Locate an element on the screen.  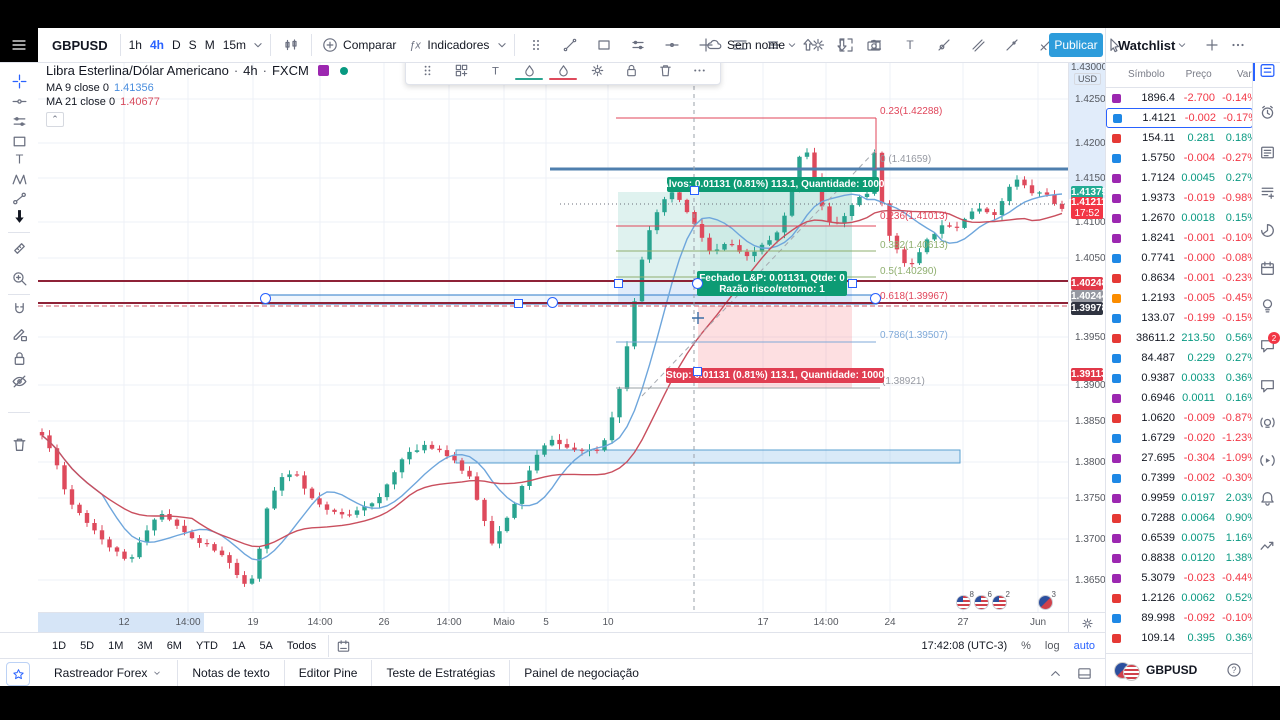
fib-retracement-tool-button is located at coordinates (740, 45).